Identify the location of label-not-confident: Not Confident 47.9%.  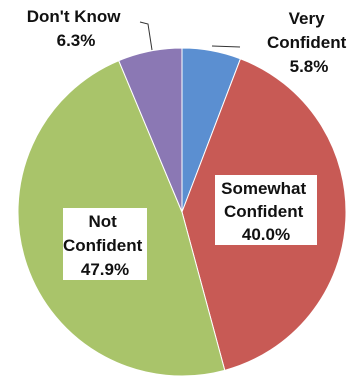
(105, 245).